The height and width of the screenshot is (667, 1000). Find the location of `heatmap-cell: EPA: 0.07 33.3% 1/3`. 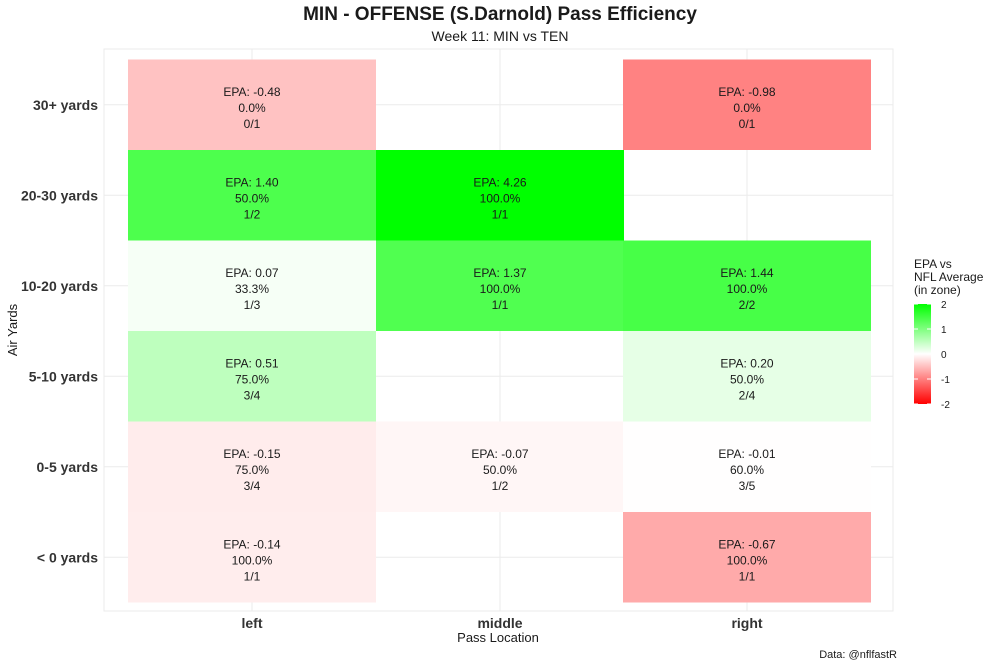

heatmap-cell: EPA: 0.07 33.3% 1/3 is located at coordinates (252, 285).